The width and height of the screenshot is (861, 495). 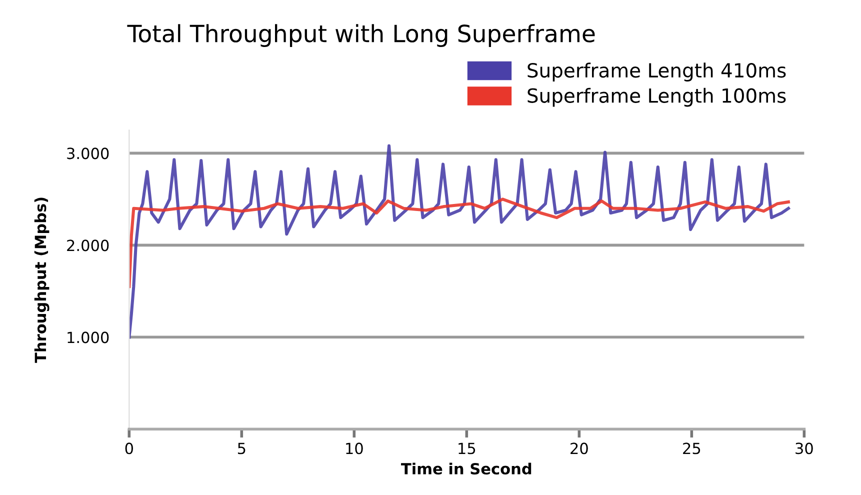 What do you see at coordinates (466, 468) in the screenshot?
I see `x-axis-title: Time in Second` at bounding box center [466, 468].